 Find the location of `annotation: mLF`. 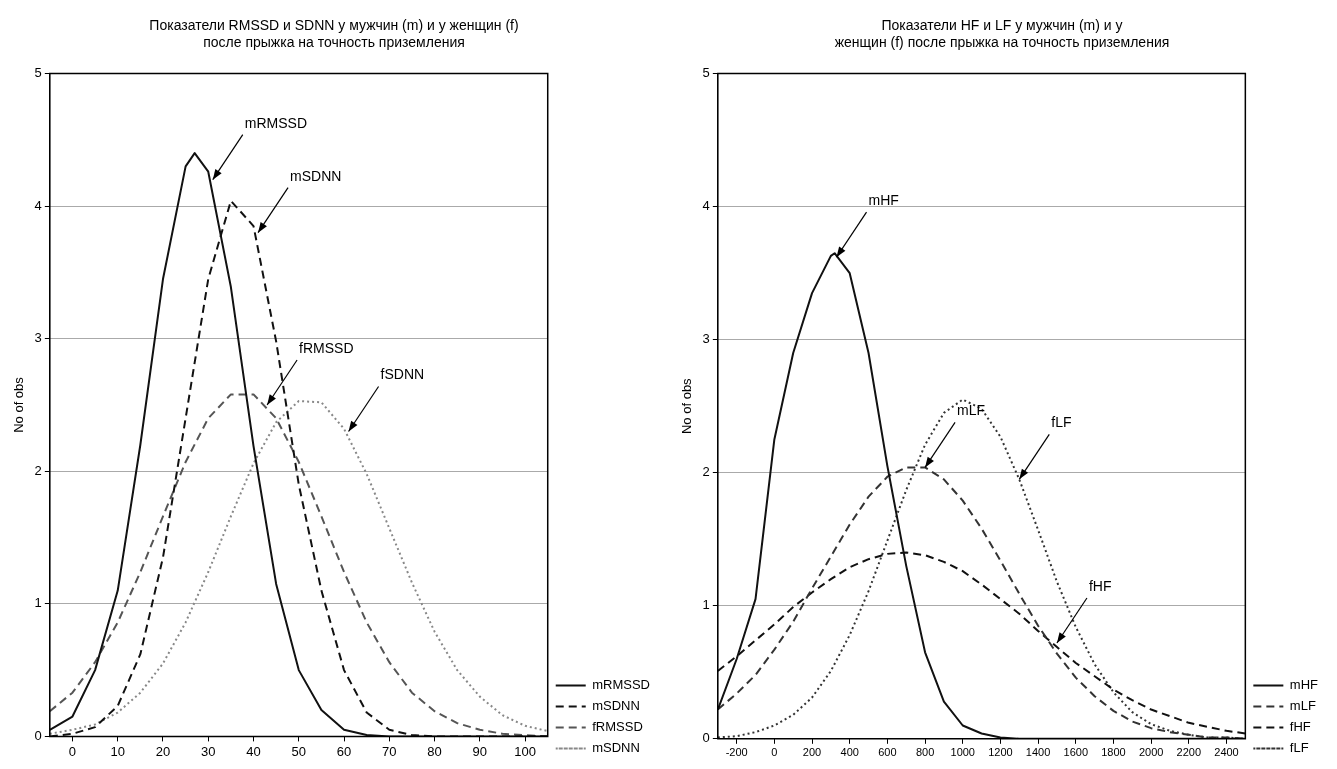

annotation: mLF is located at coordinates (971, 410).